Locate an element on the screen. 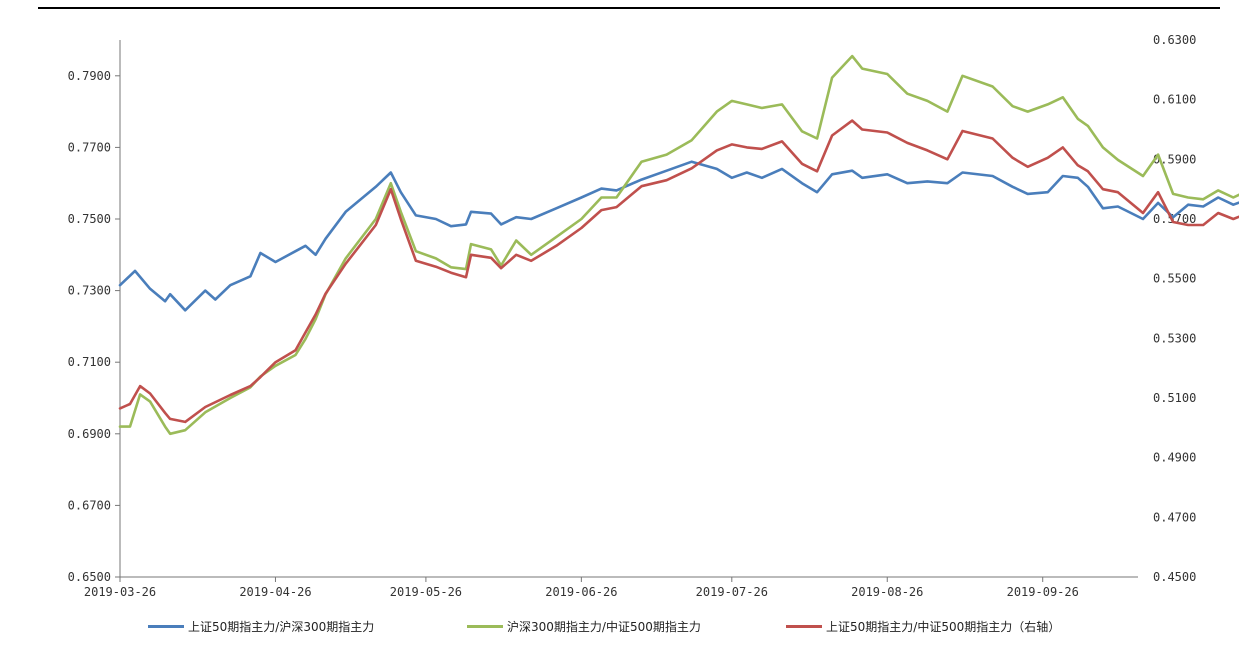 Image resolution: width=1239 pixels, height=656 pixels. right-y-tick-label: 0.4700 is located at coordinates (1174, 517).